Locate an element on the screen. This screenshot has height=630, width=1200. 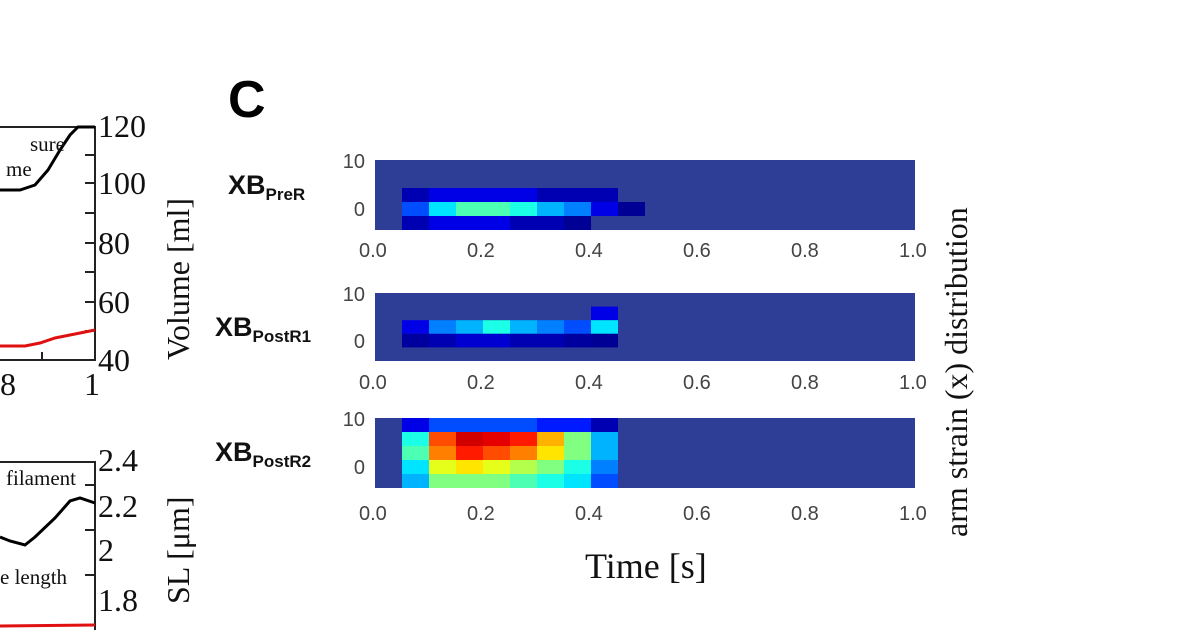
xtick-label: 0.8 is located at coordinates (805, 383).